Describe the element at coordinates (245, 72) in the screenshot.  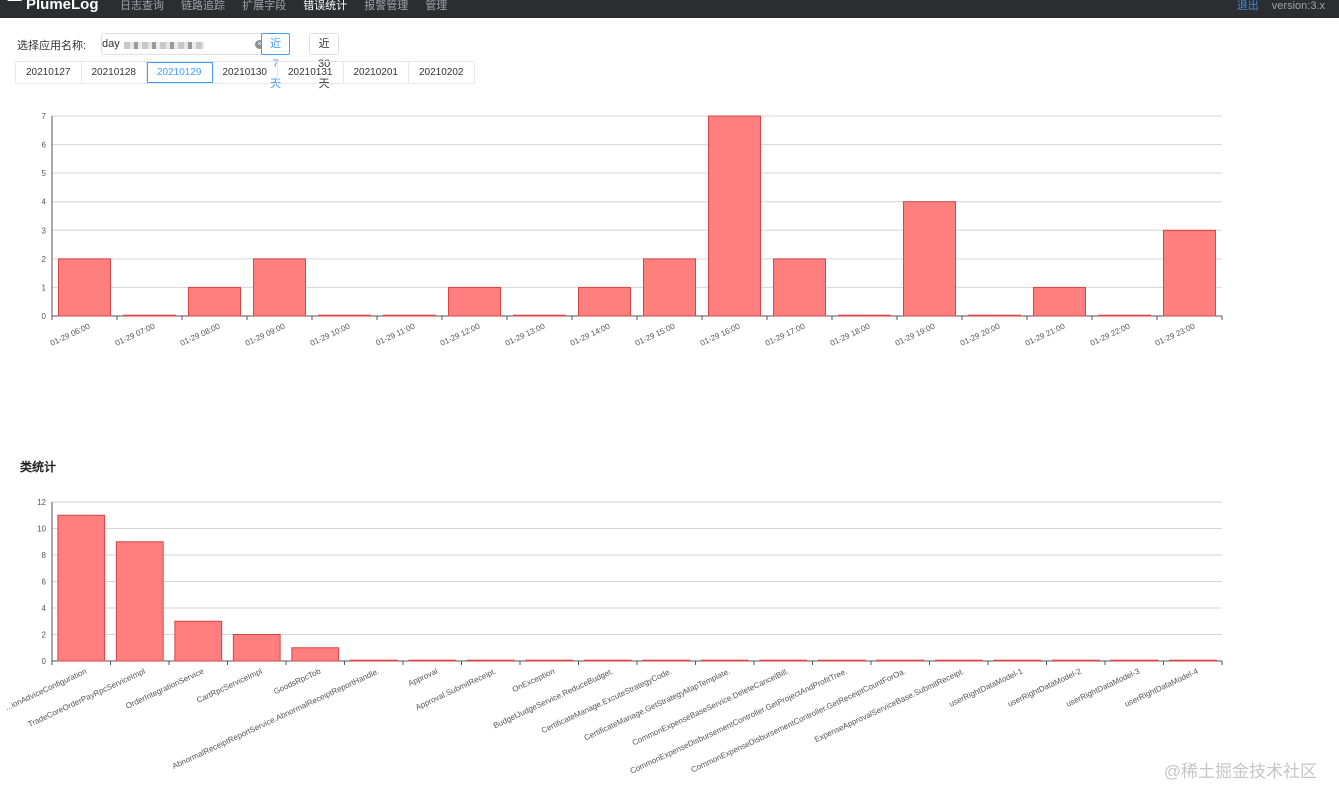
I see `date-tab-20210130: 20210130` at that location.